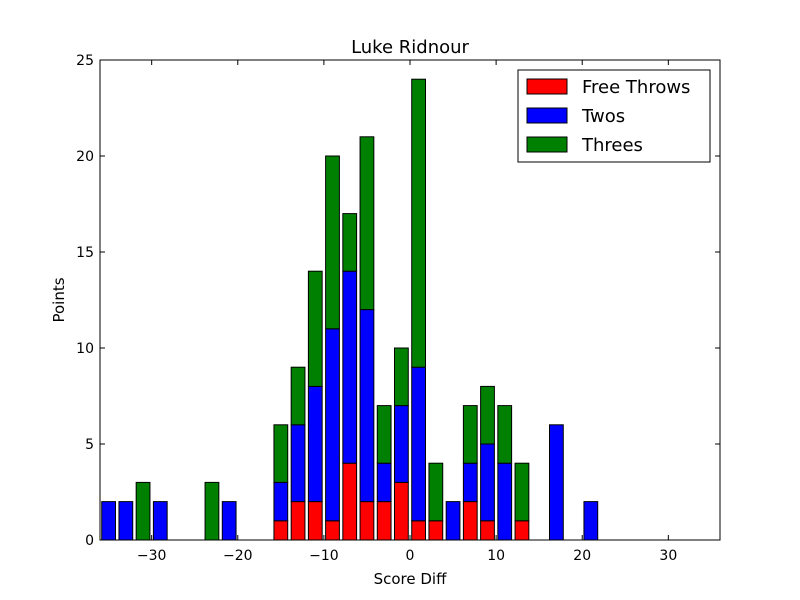  What do you see at coordinates (636, 87) in the screenshot?
I see `legend-label-free-throws: Free Throws` at bounding box center [636, 87].